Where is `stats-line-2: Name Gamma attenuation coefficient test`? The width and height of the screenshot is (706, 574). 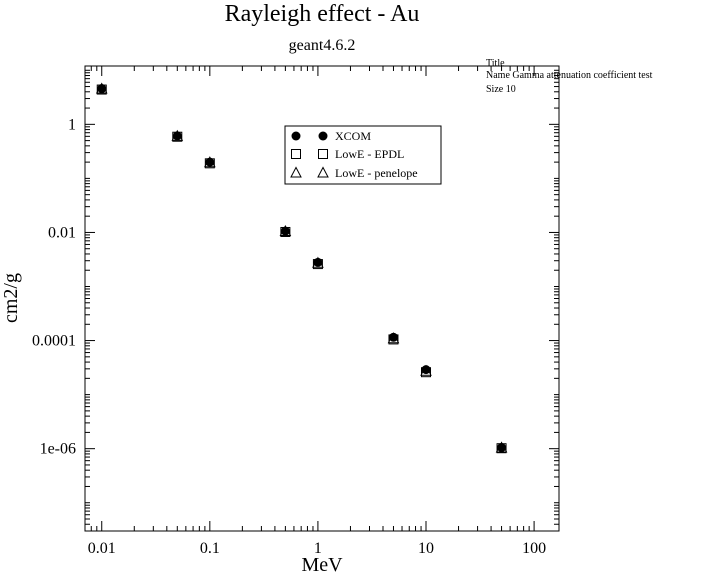 stats-line-2: Name Gamma attenuation coefficient test is located at coordinates (569, 75).